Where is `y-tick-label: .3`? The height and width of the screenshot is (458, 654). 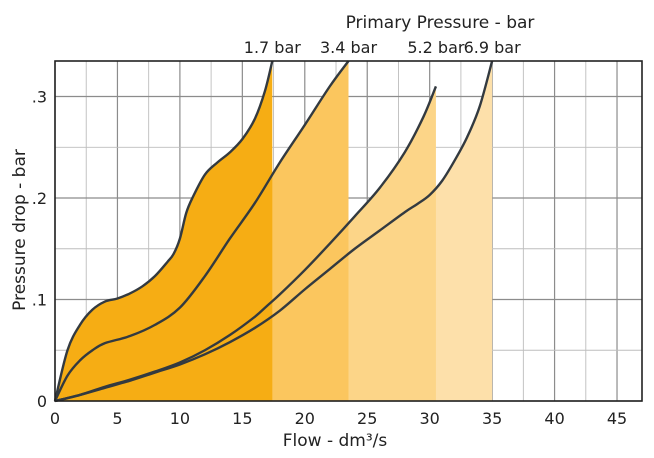 y-tick-label: .3 is located at coordinates (39, 97).